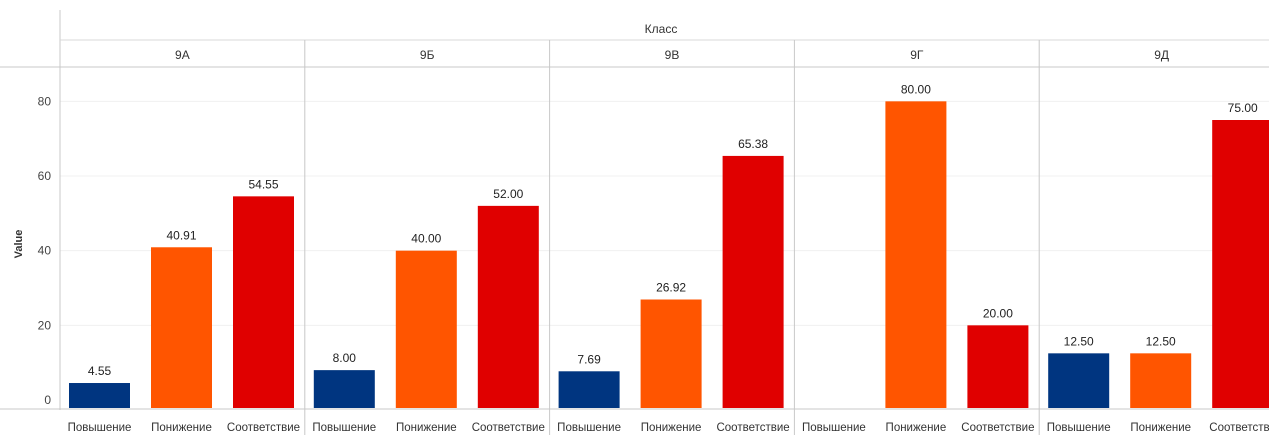 The width and height of the screenshot is (1269, 437). What do you see at coordinates (508, 194) in the screenshot?
I see `bar-value-label: 52.00` at bounding box center [508, 194].